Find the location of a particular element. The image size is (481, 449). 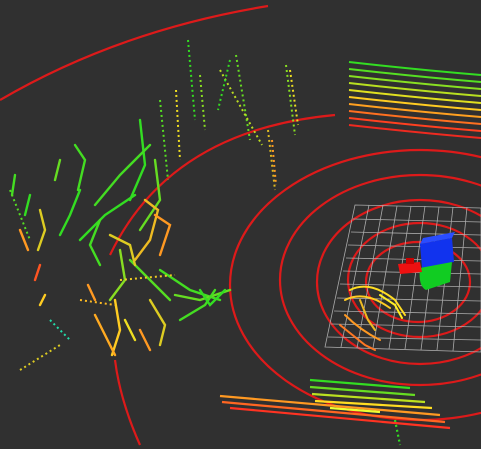

vehicle-frame-marker is located at coordinates (426, 261).